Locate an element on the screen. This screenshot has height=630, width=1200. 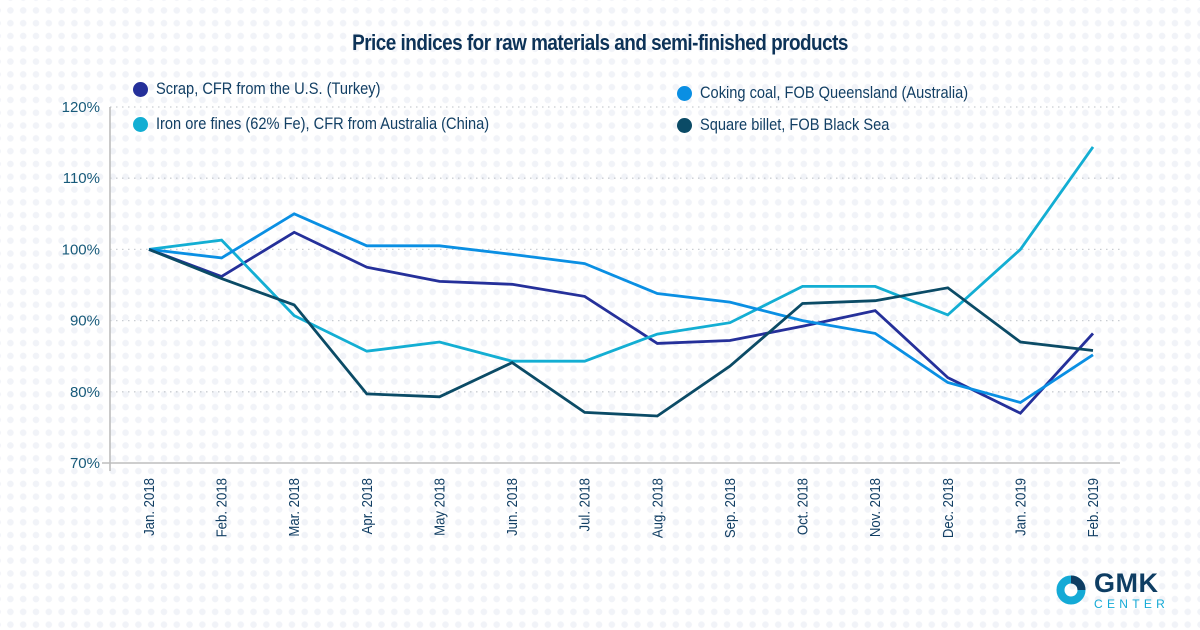
gmk-center-logo: GMK CENTER is located at coordinates (1112, 590).